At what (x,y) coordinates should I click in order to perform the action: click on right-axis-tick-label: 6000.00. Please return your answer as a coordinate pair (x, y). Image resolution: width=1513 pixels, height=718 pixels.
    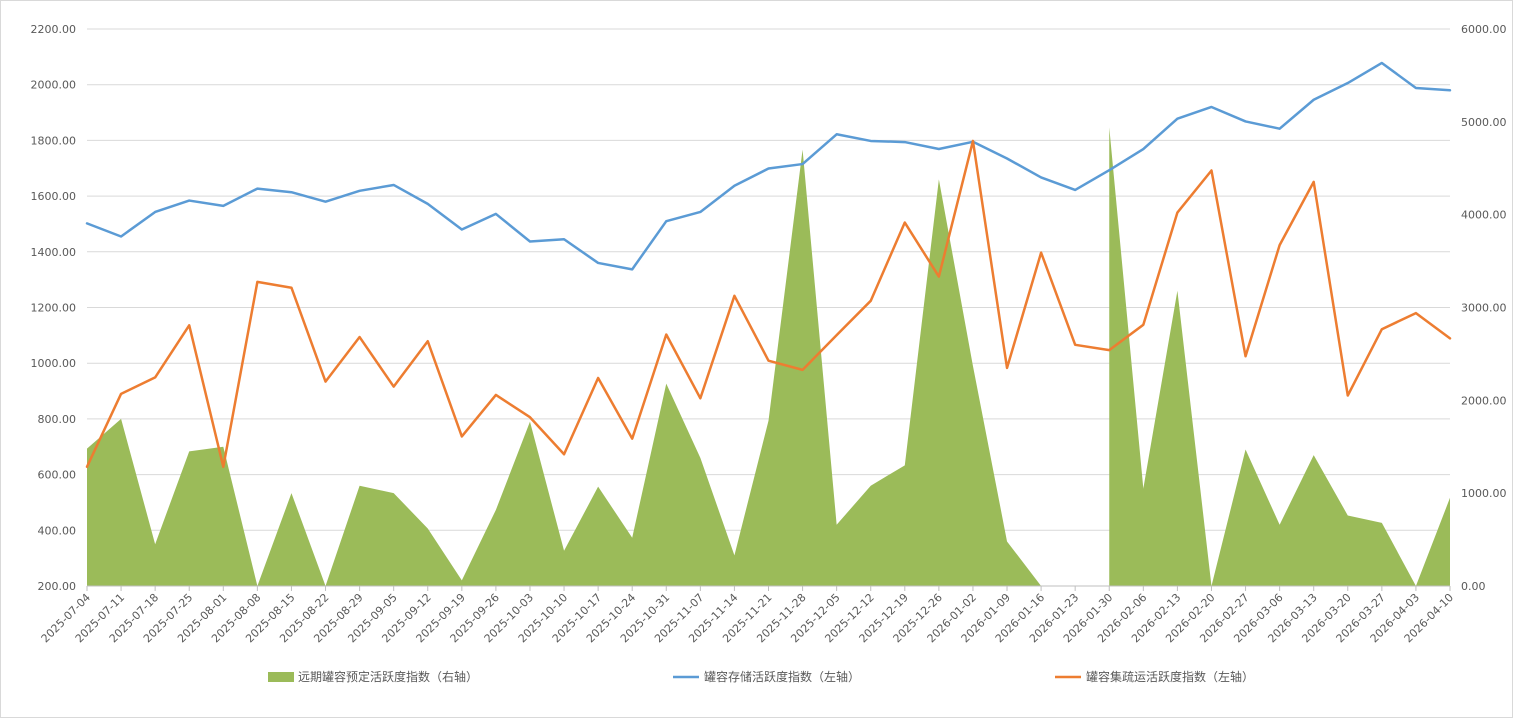
    Looking at the image, I should click on (1484, 29).